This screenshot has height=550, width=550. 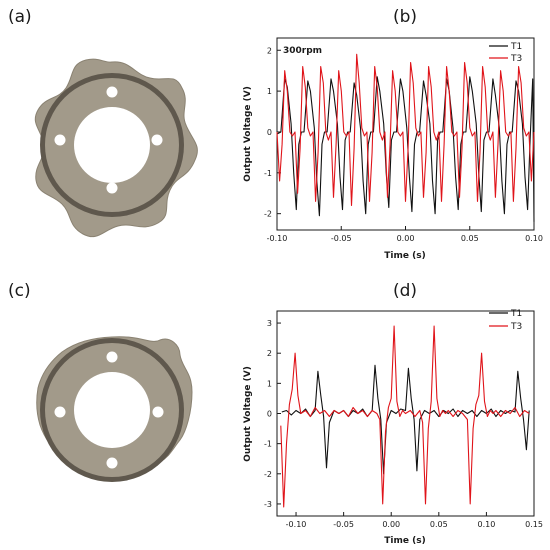 What do you see at coordinates (343, 524) in the screenshot?
I see `chart-d-xtick-label: -0.05` at bounding box center [343, 524].